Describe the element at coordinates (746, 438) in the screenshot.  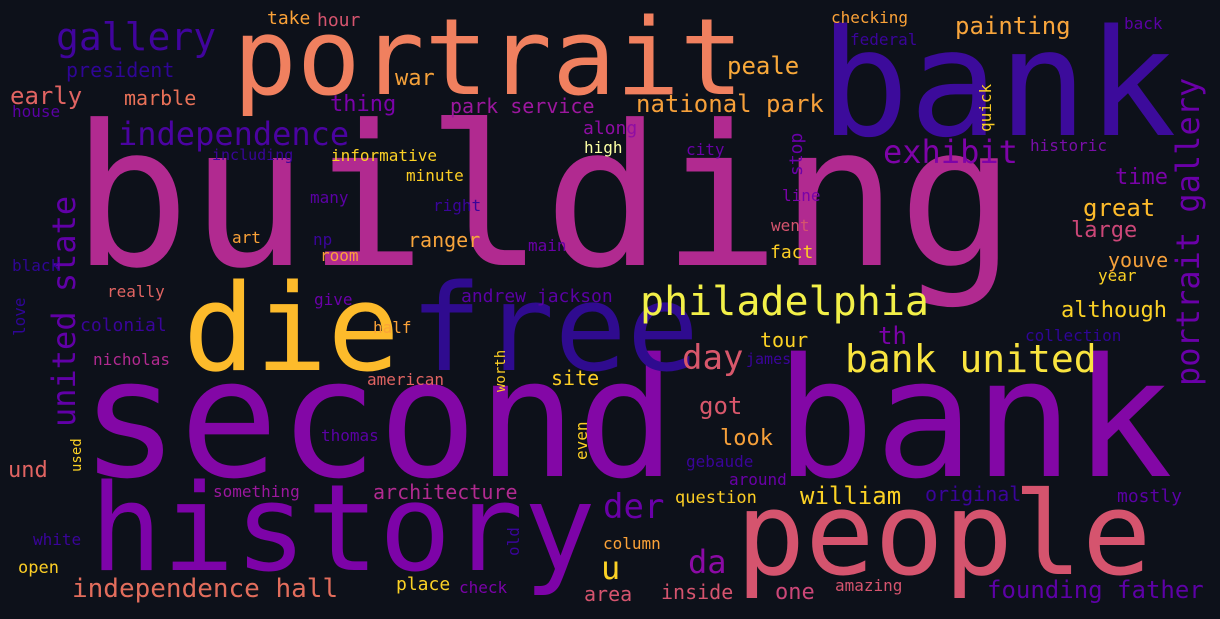
I see `word-look: look` at that location.